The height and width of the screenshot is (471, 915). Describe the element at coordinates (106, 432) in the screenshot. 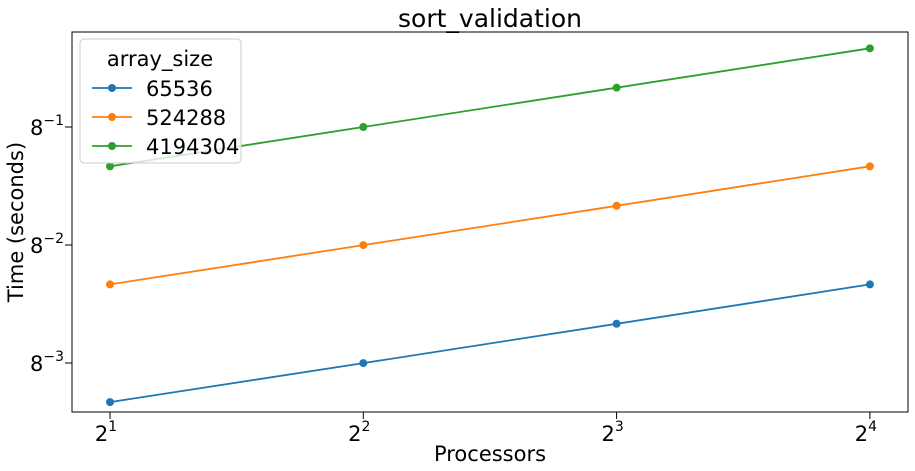

I see `x-tick-label: 21` at that location.